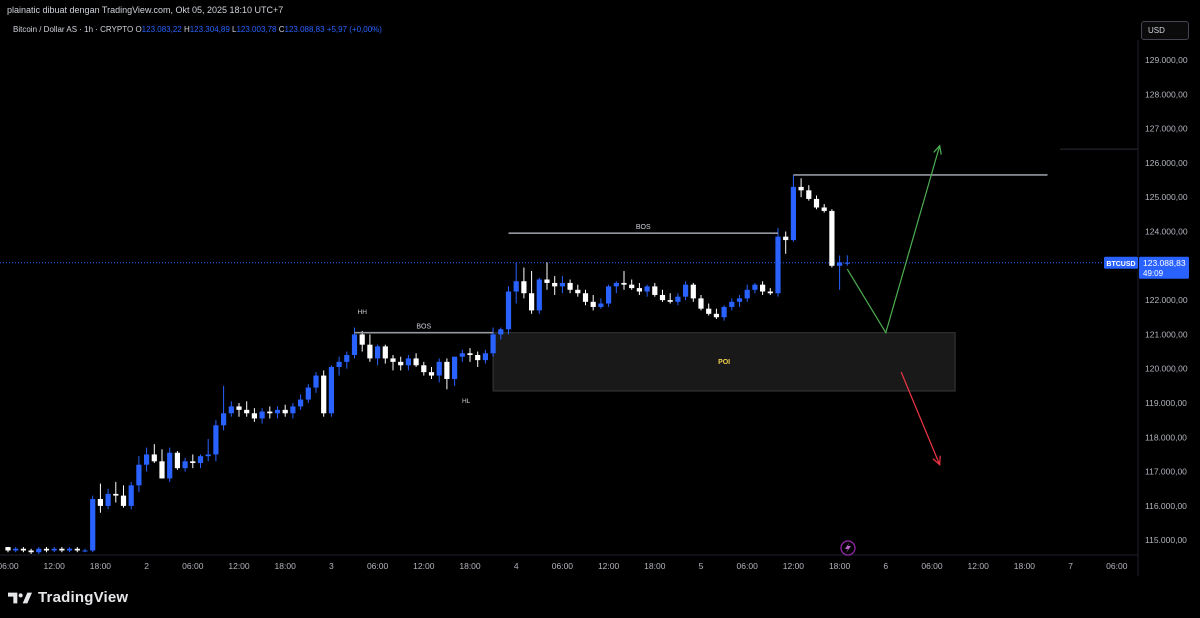 The height and width of the screenshot is (618, 1200). What do you see at coordinates (1166, 369) in the screenshot?
I see `y-tick-label: 120.000,00` at bounding box center [1166, 369].